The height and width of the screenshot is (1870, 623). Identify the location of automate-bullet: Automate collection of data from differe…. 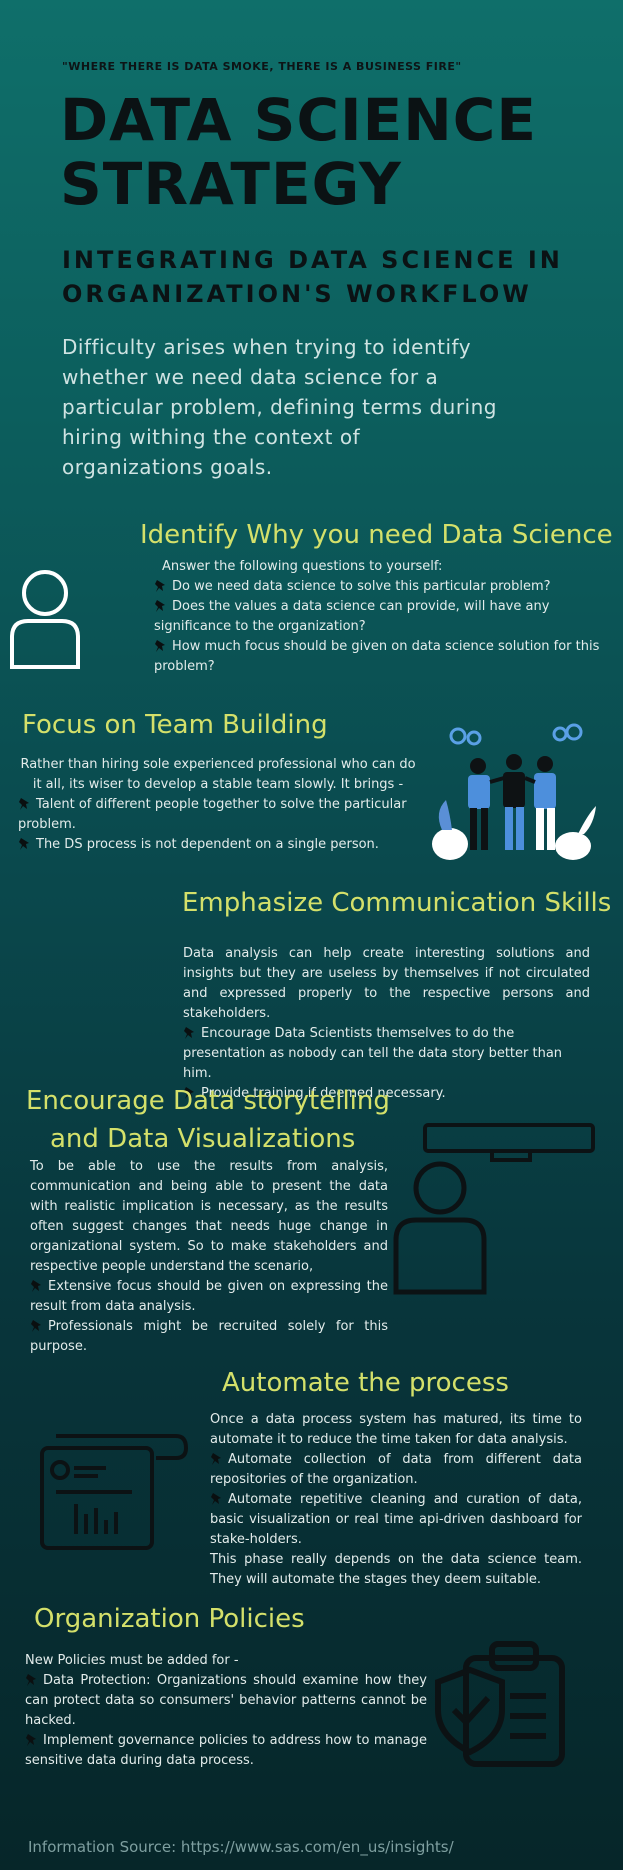
(396, 1469).